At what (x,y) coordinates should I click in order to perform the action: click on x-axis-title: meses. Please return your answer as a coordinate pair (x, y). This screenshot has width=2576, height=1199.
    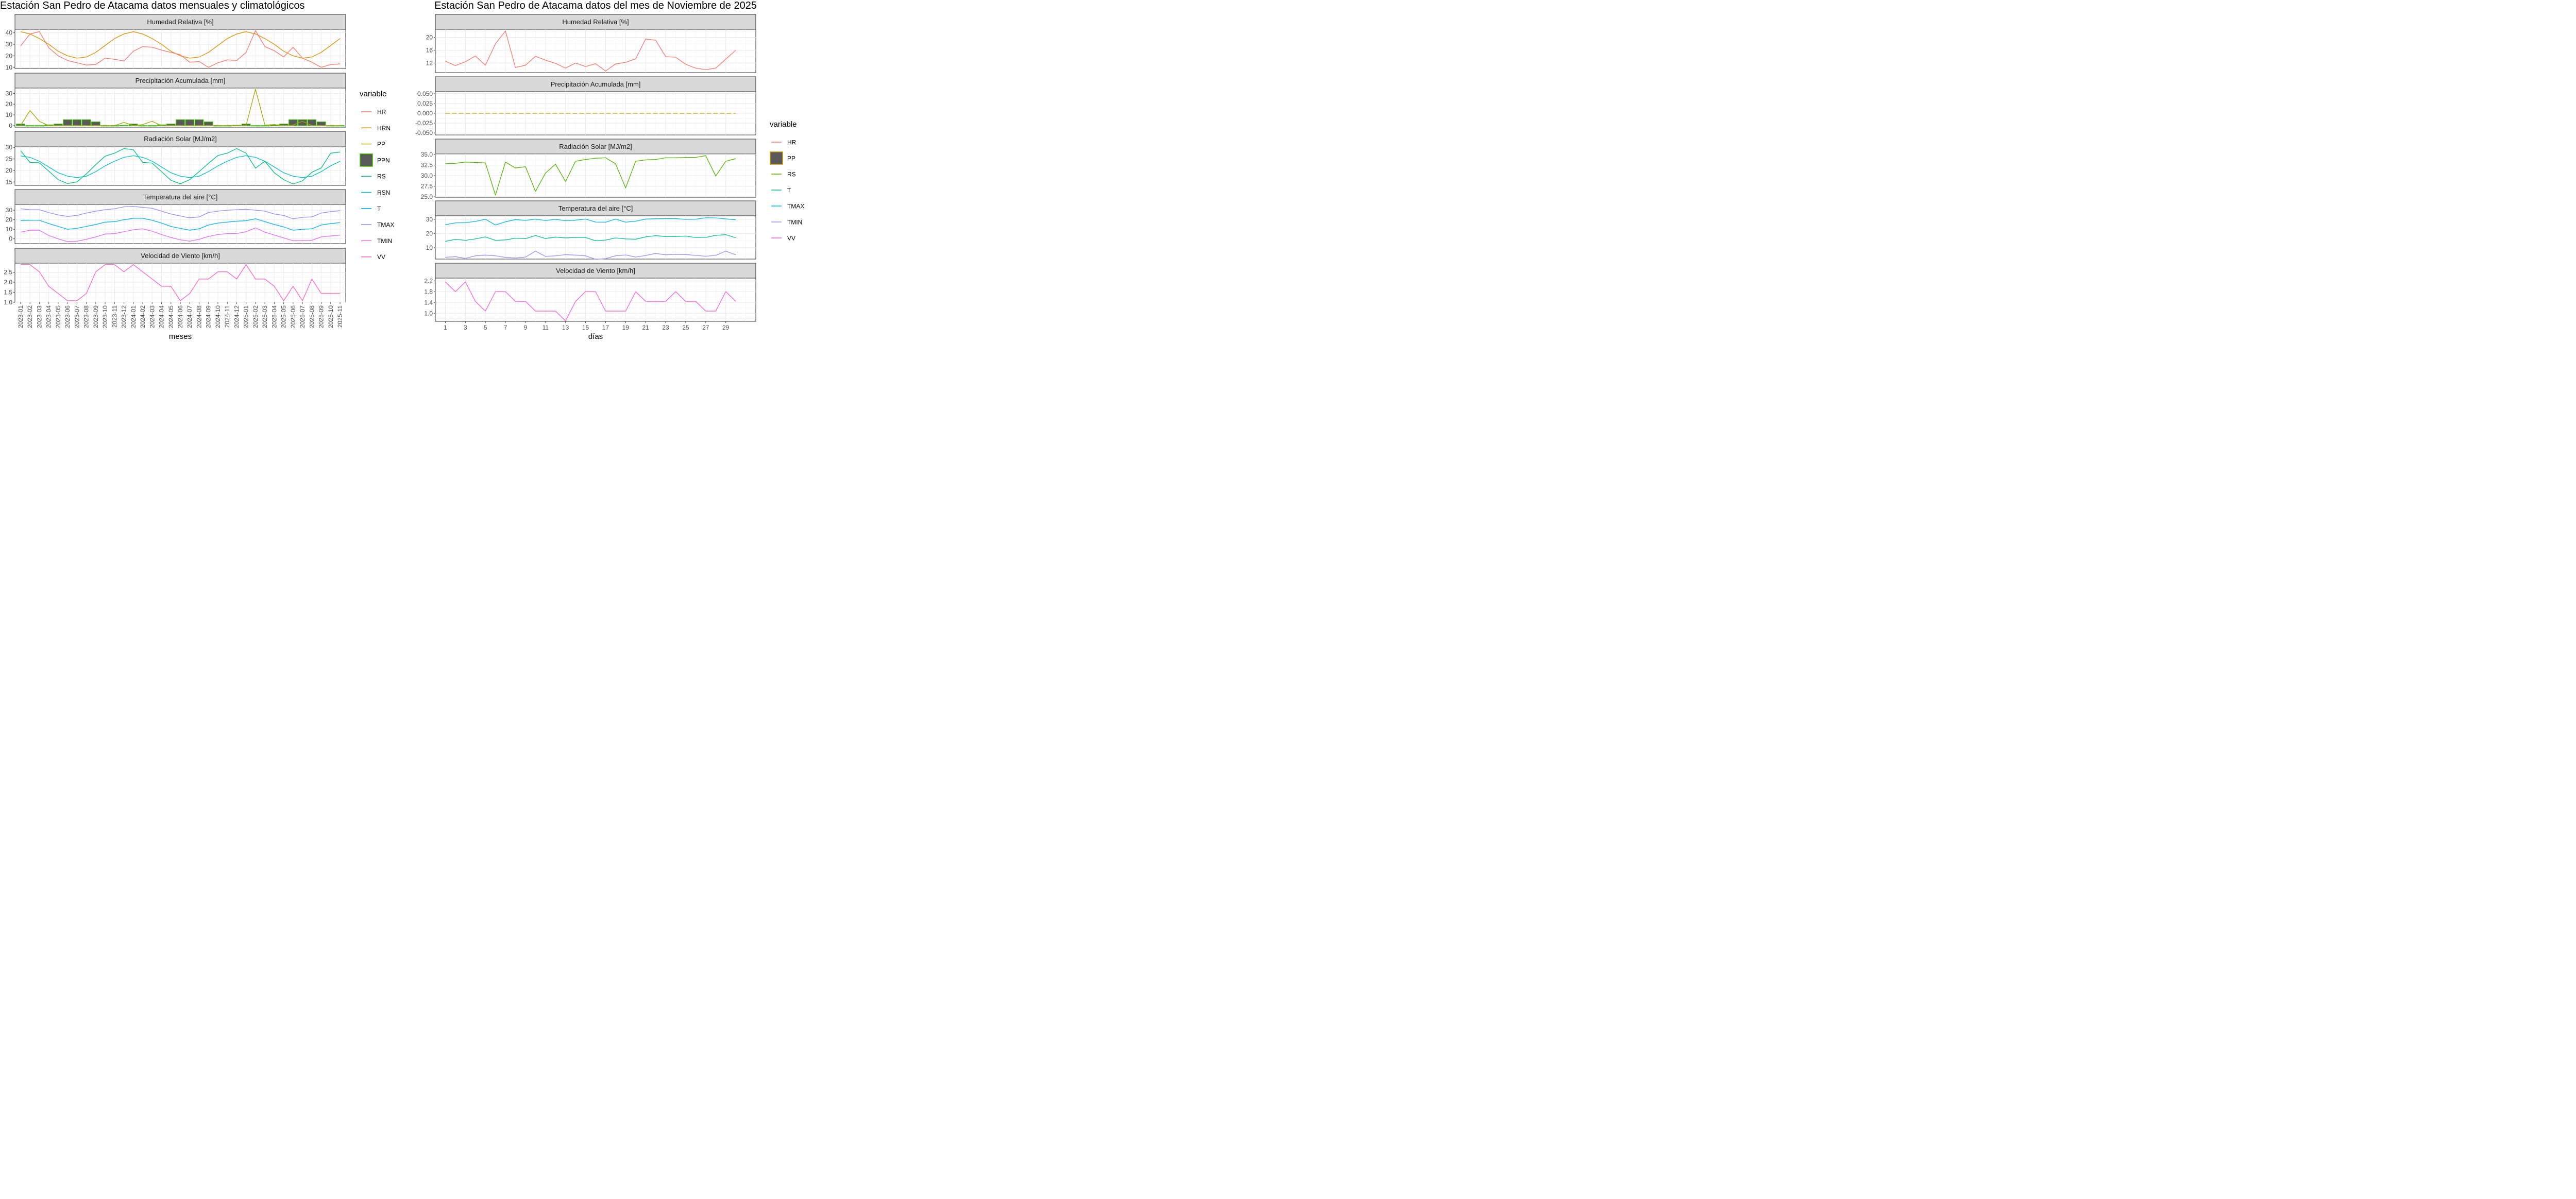
    Looking at the image, I should click on (180, 336).